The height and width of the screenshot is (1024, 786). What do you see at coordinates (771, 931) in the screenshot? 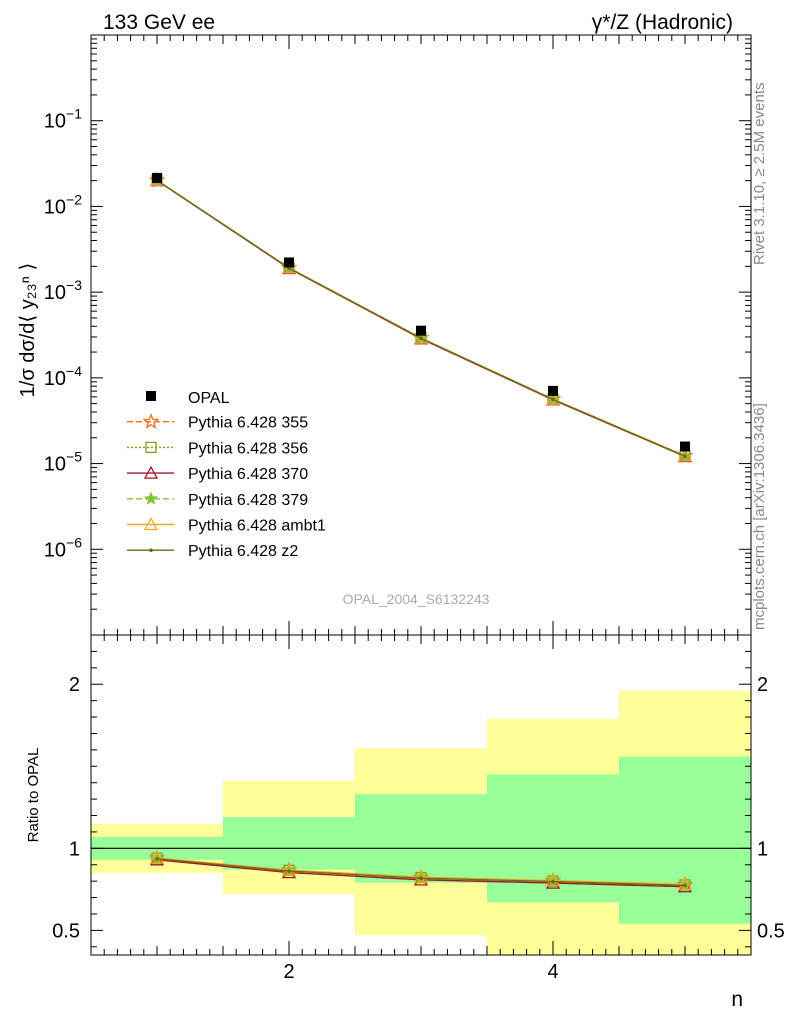
I see `ratio-y-tick-label-right: 0.5` at bounding box center [771, 931].